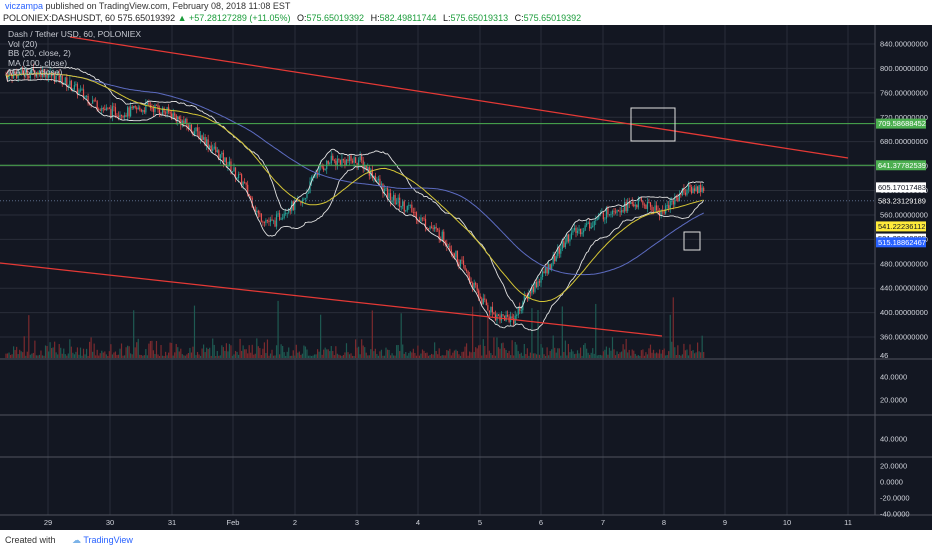 The image size is (932, 550). I want to click on time-axis-label: 30, so click(110, 522).